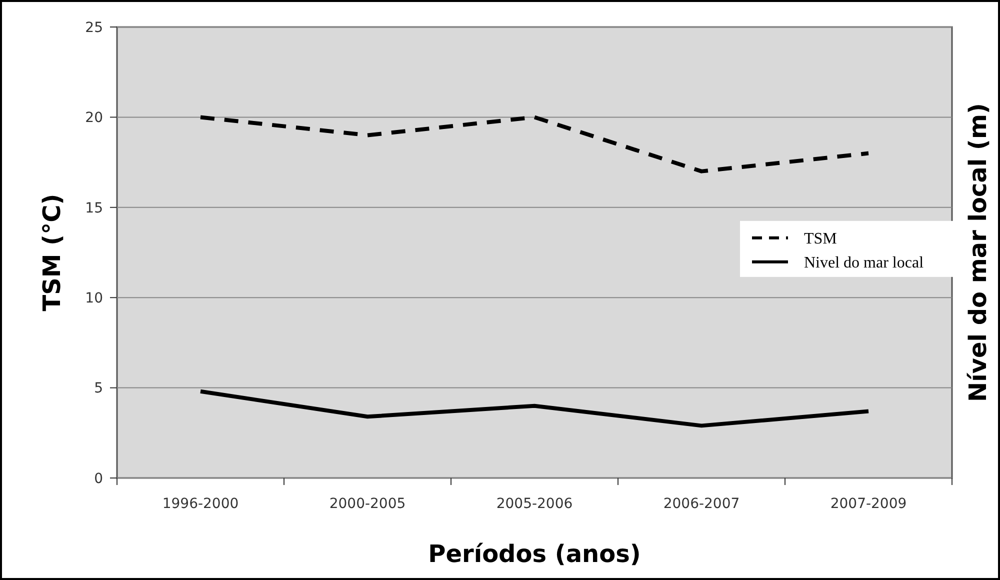  Describe the element at coordinates (864, 263) in the screenshot. I see `legend-label: Nivel do mar local` at that location.